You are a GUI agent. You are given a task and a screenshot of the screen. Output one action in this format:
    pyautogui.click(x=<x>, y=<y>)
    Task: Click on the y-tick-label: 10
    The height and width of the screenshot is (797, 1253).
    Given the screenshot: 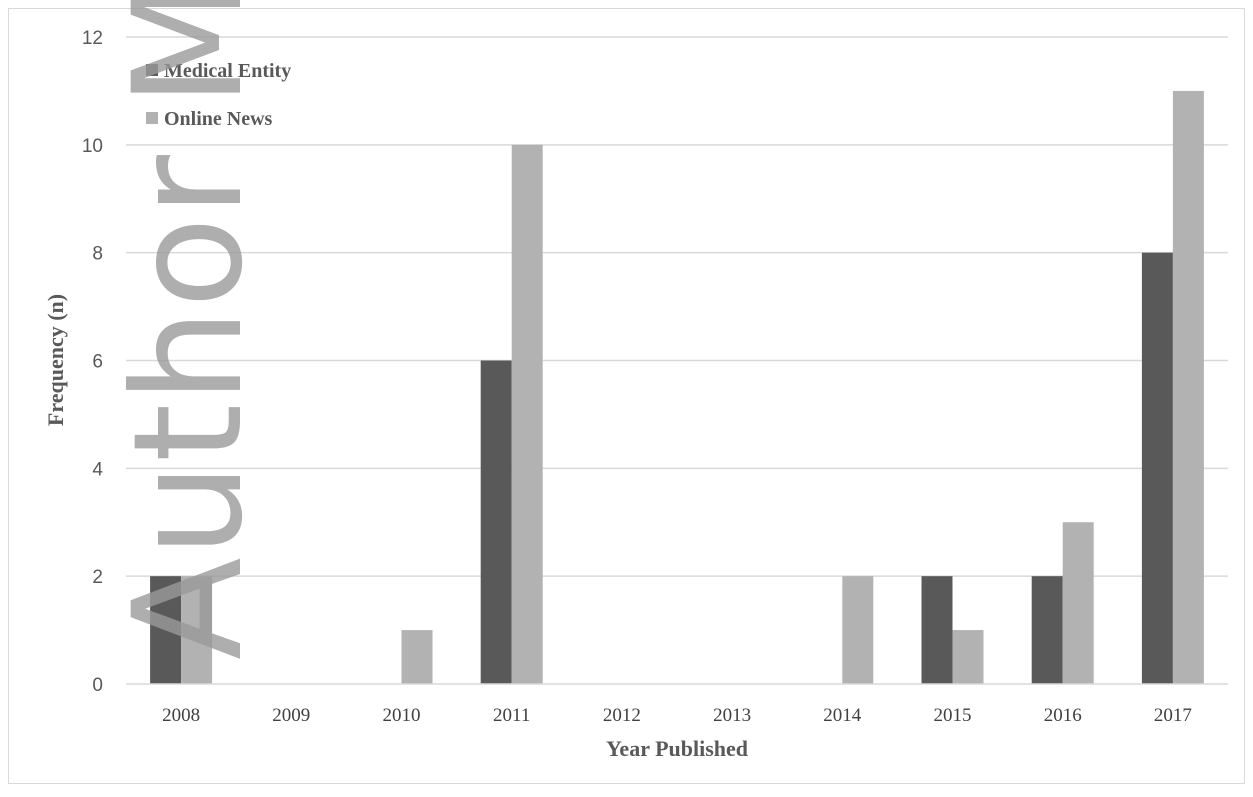 What is the action you would take?
    pyautogui.click(x=92, y=146)
    